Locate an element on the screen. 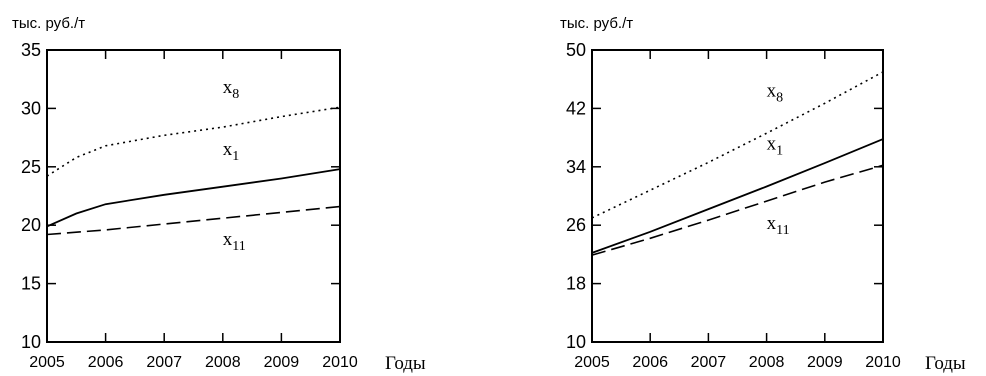  y-tick-label: 42 is located at coordinates (576, 108).